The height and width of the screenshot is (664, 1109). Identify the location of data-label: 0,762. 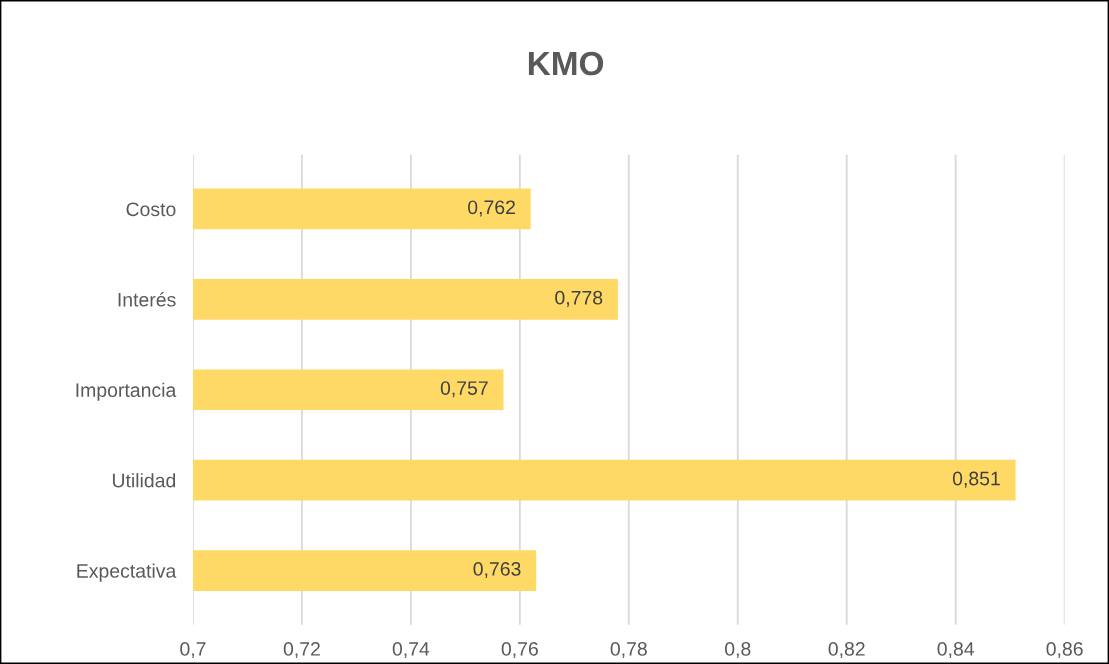
(491, 208).